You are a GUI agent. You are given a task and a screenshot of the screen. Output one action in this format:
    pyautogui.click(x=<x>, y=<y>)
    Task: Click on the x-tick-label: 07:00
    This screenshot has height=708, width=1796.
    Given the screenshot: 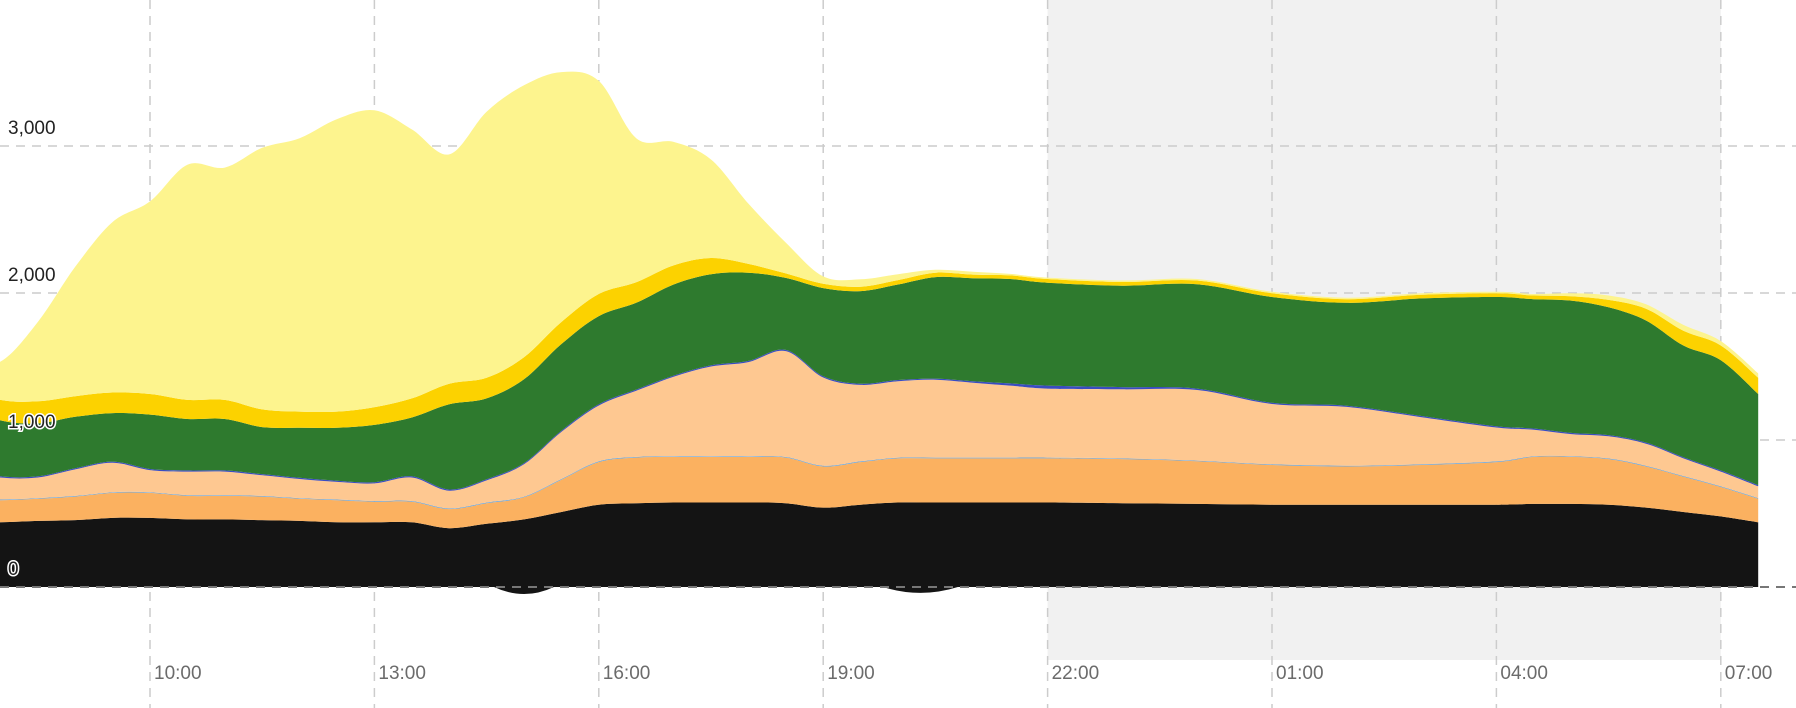 What is the action you would take?
    pyautogui.click(x=1749, y=673)
    